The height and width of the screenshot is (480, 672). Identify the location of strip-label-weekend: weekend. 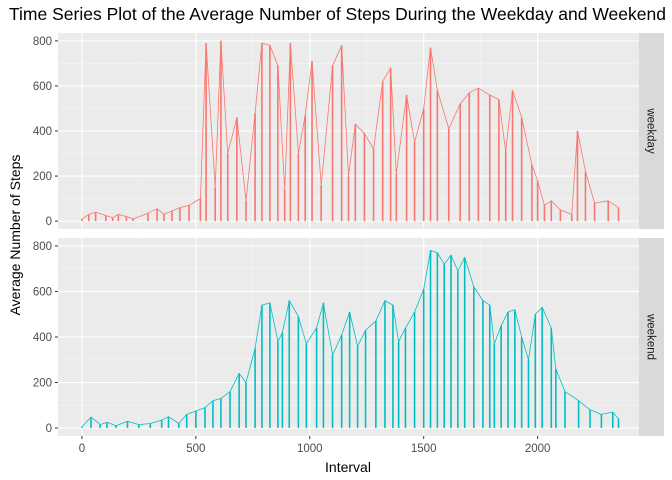
(651, 336).